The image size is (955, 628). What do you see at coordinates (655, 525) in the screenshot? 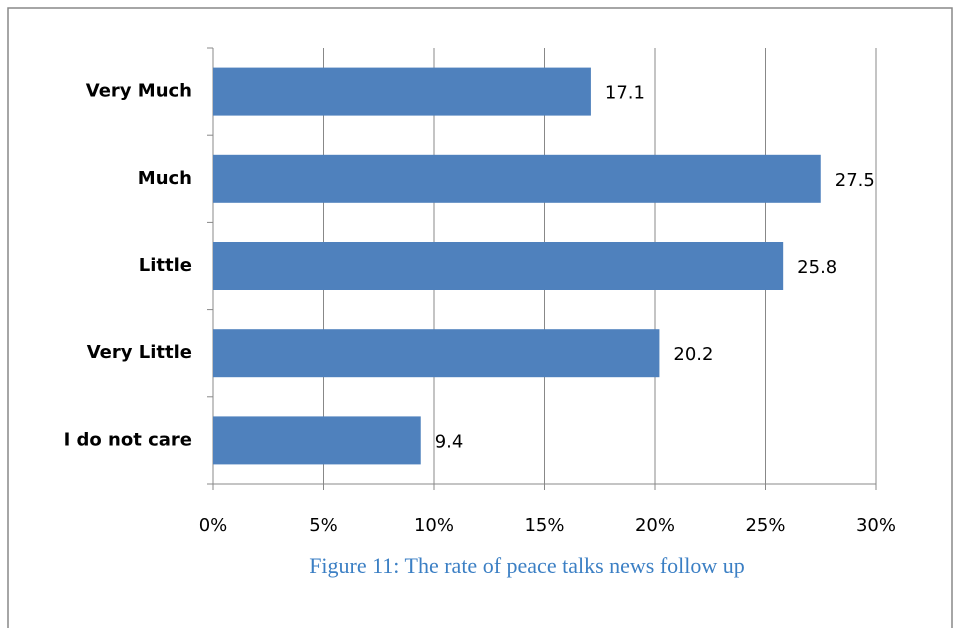
I see `x-tick-label: 20%` at bounding box center [655, 525].